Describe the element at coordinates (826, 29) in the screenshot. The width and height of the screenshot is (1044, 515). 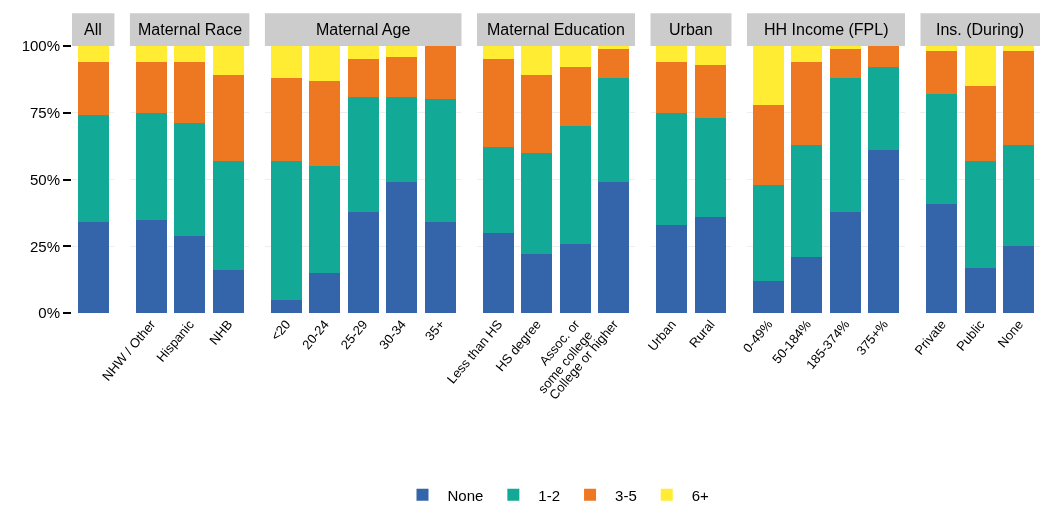
I see `chart-title: HH Income (FPL)` at that location.